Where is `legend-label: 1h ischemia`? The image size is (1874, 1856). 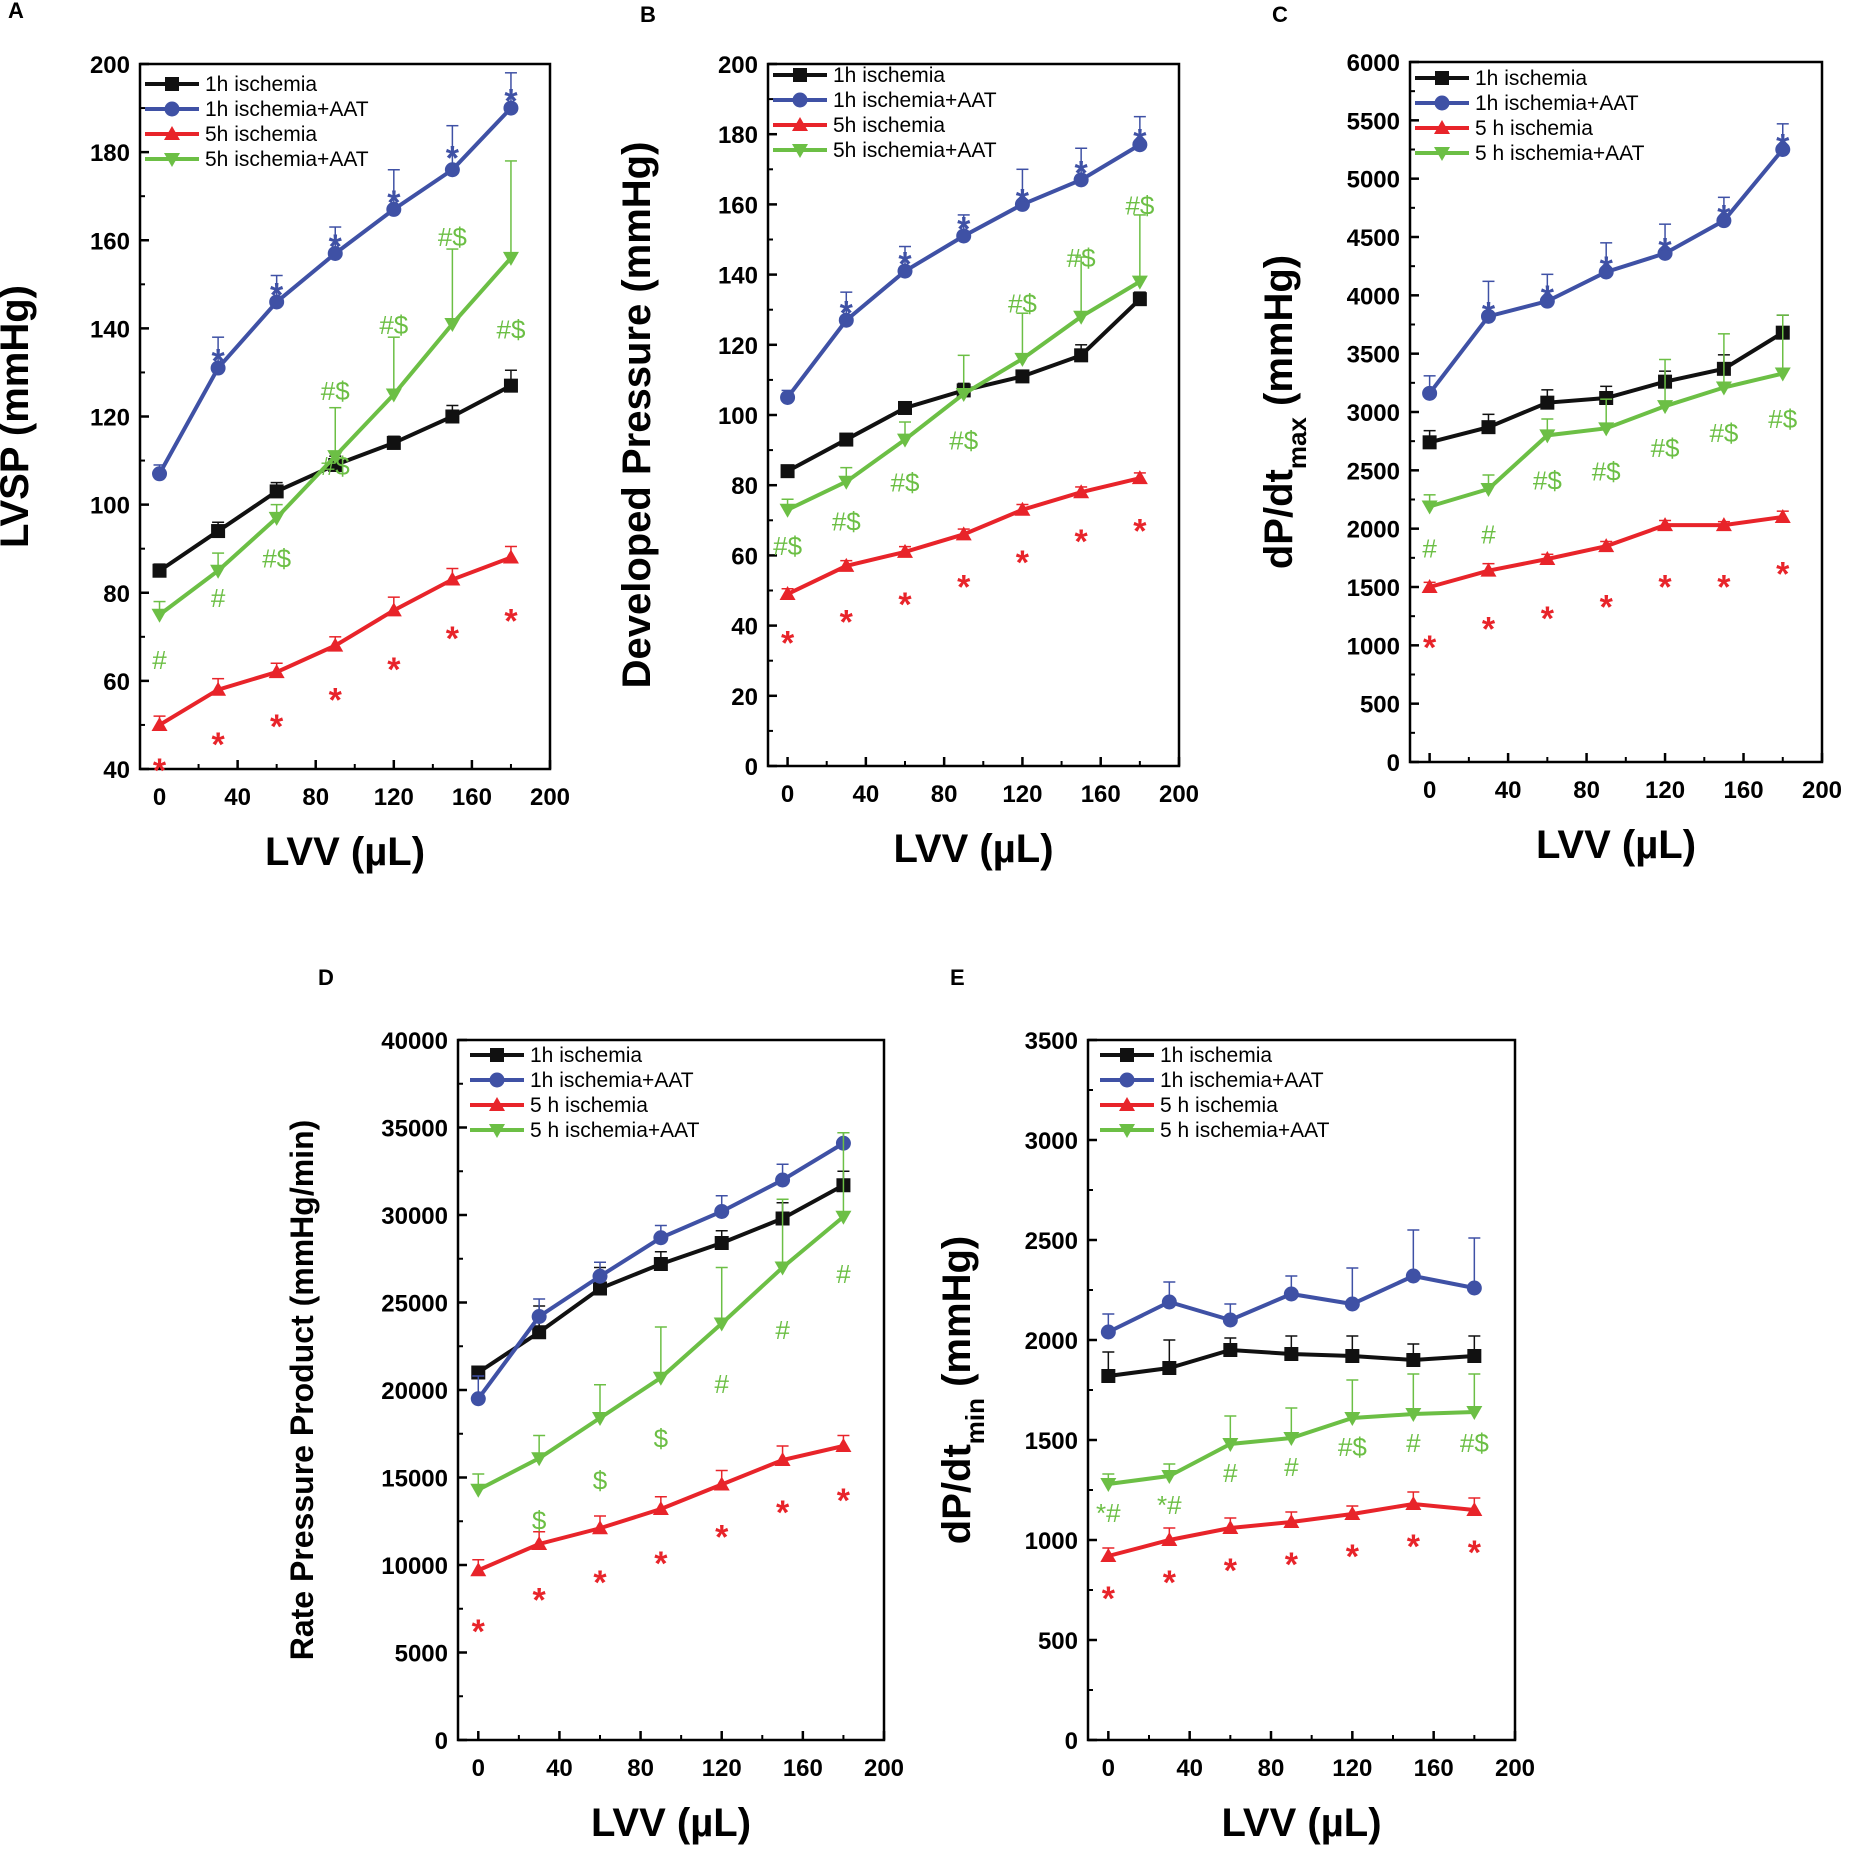 legend-label: 1h ischemia is located at coordinates (586, 1055).